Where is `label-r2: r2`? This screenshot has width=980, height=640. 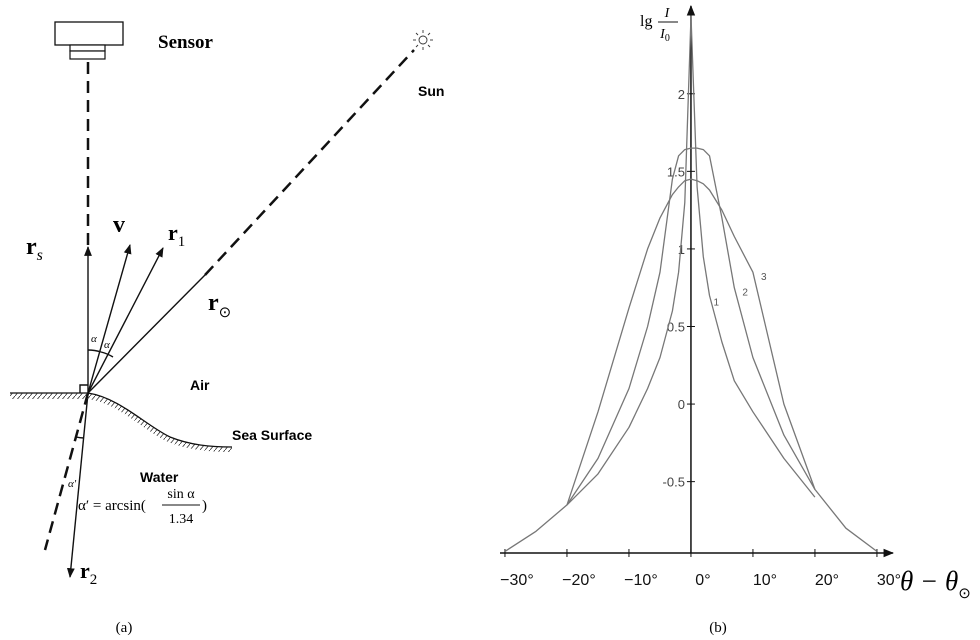 label-r2: r2 is located at coordinates (88, 573).